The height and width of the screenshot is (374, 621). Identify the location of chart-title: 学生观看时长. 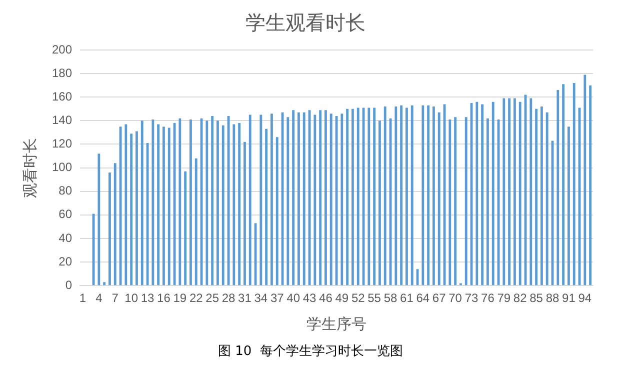
(306, 23).